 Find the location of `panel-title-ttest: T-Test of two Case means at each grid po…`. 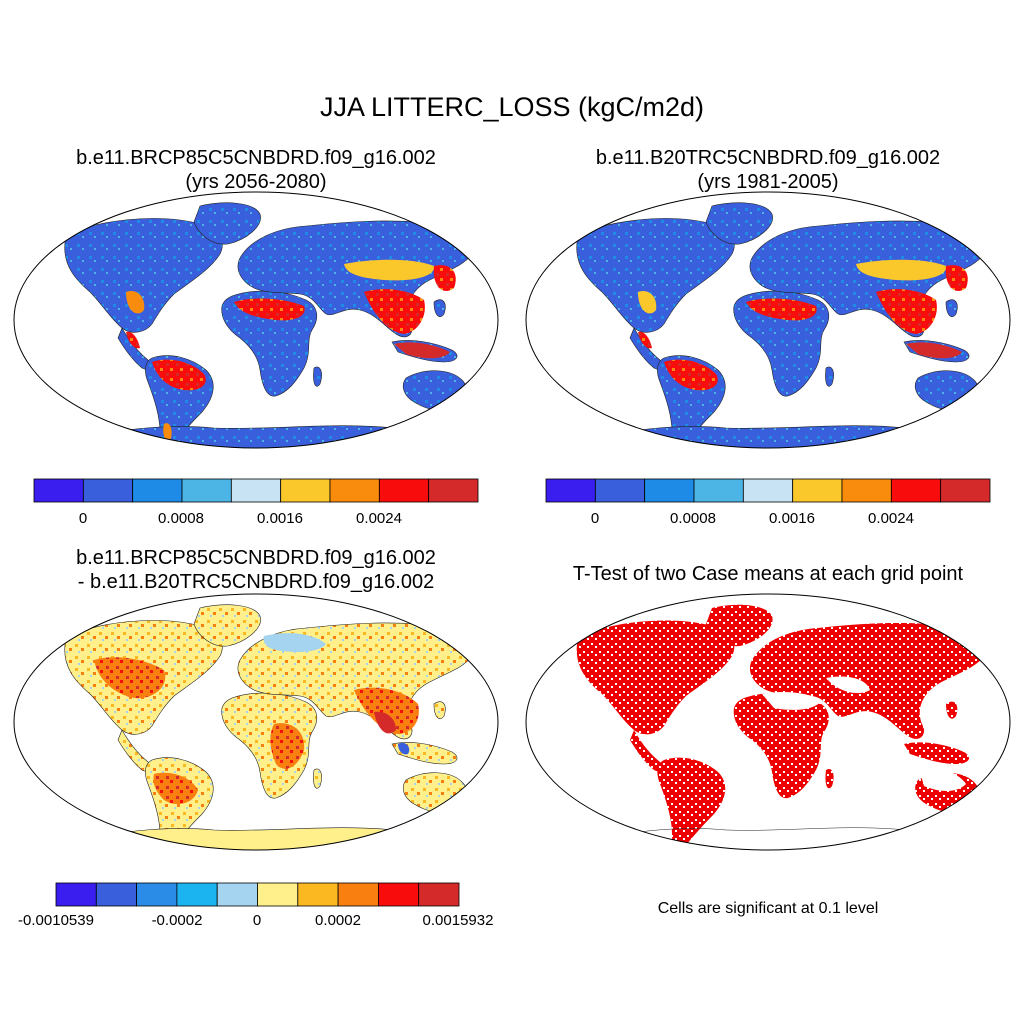

panel-title-ttest: T-Test of two Case means at each grid po… is located at coordinates (768, 574).